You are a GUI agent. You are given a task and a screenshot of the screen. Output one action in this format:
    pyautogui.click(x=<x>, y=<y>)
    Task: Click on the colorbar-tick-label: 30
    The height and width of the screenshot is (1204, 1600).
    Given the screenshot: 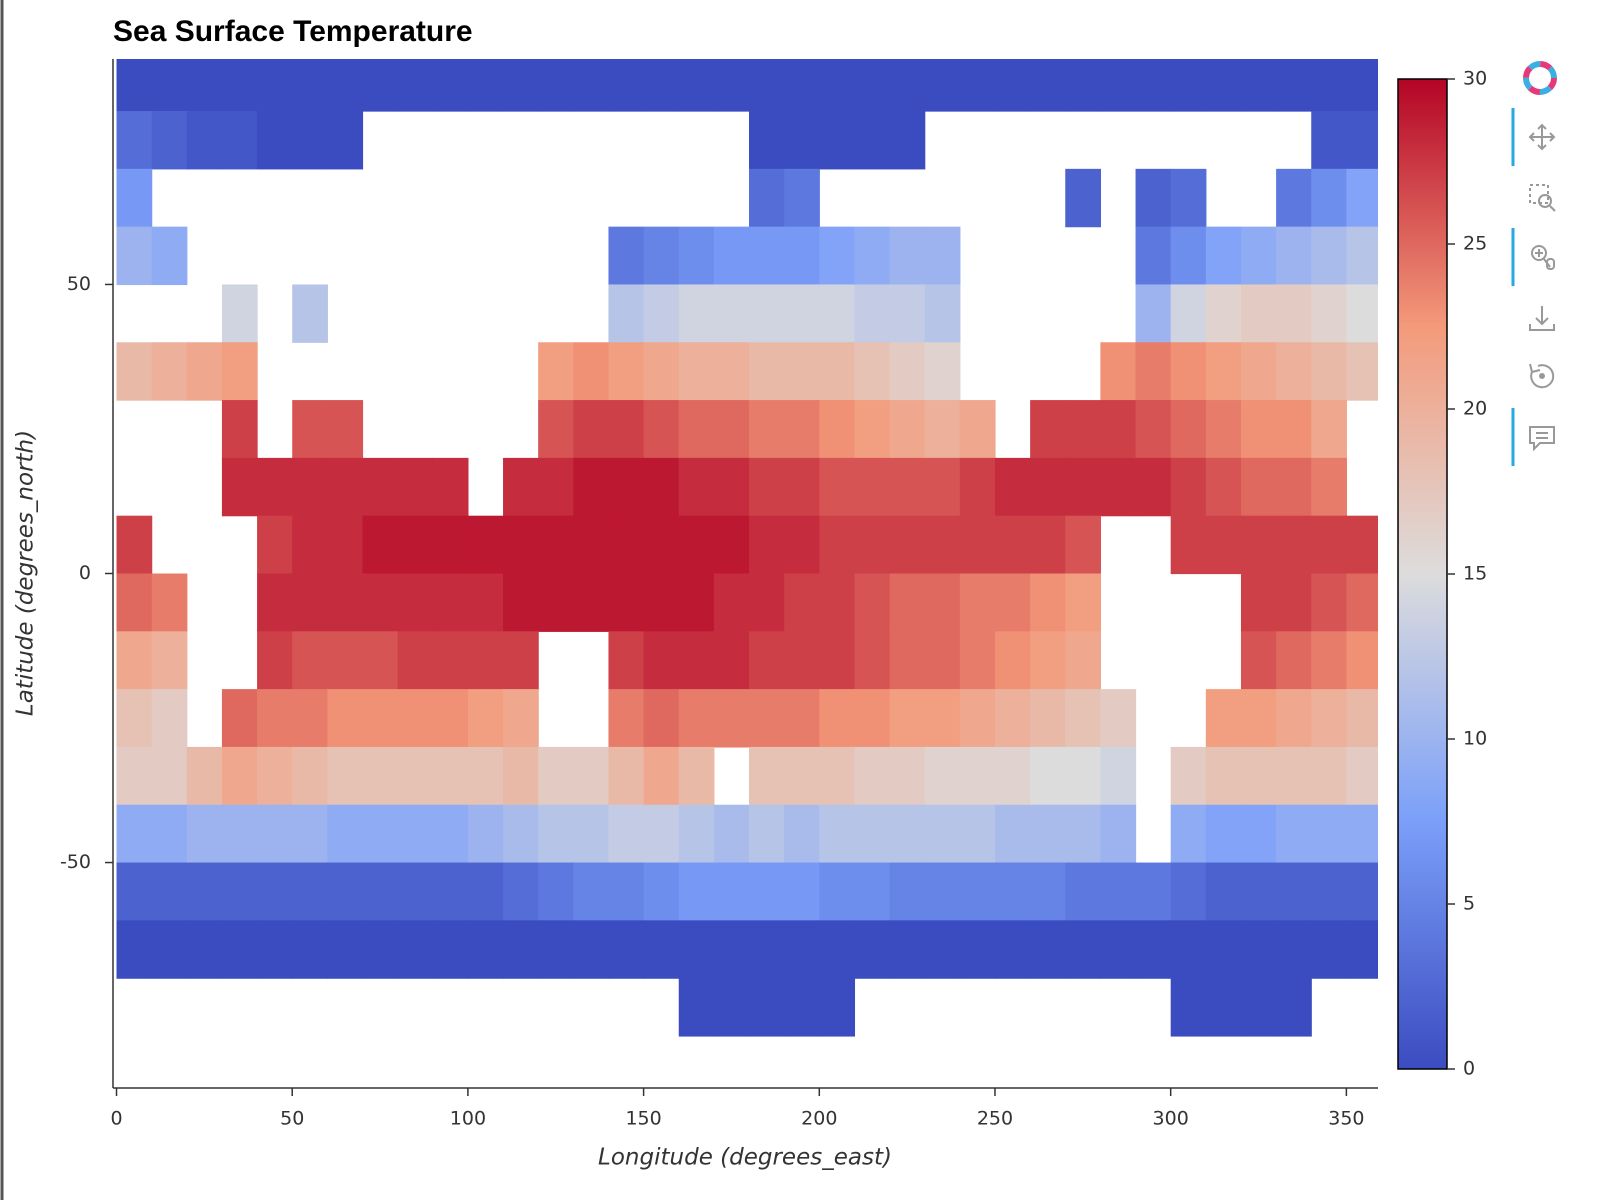 What is the action you would take?
    pyautogui.click(x=1475, y=79)
    